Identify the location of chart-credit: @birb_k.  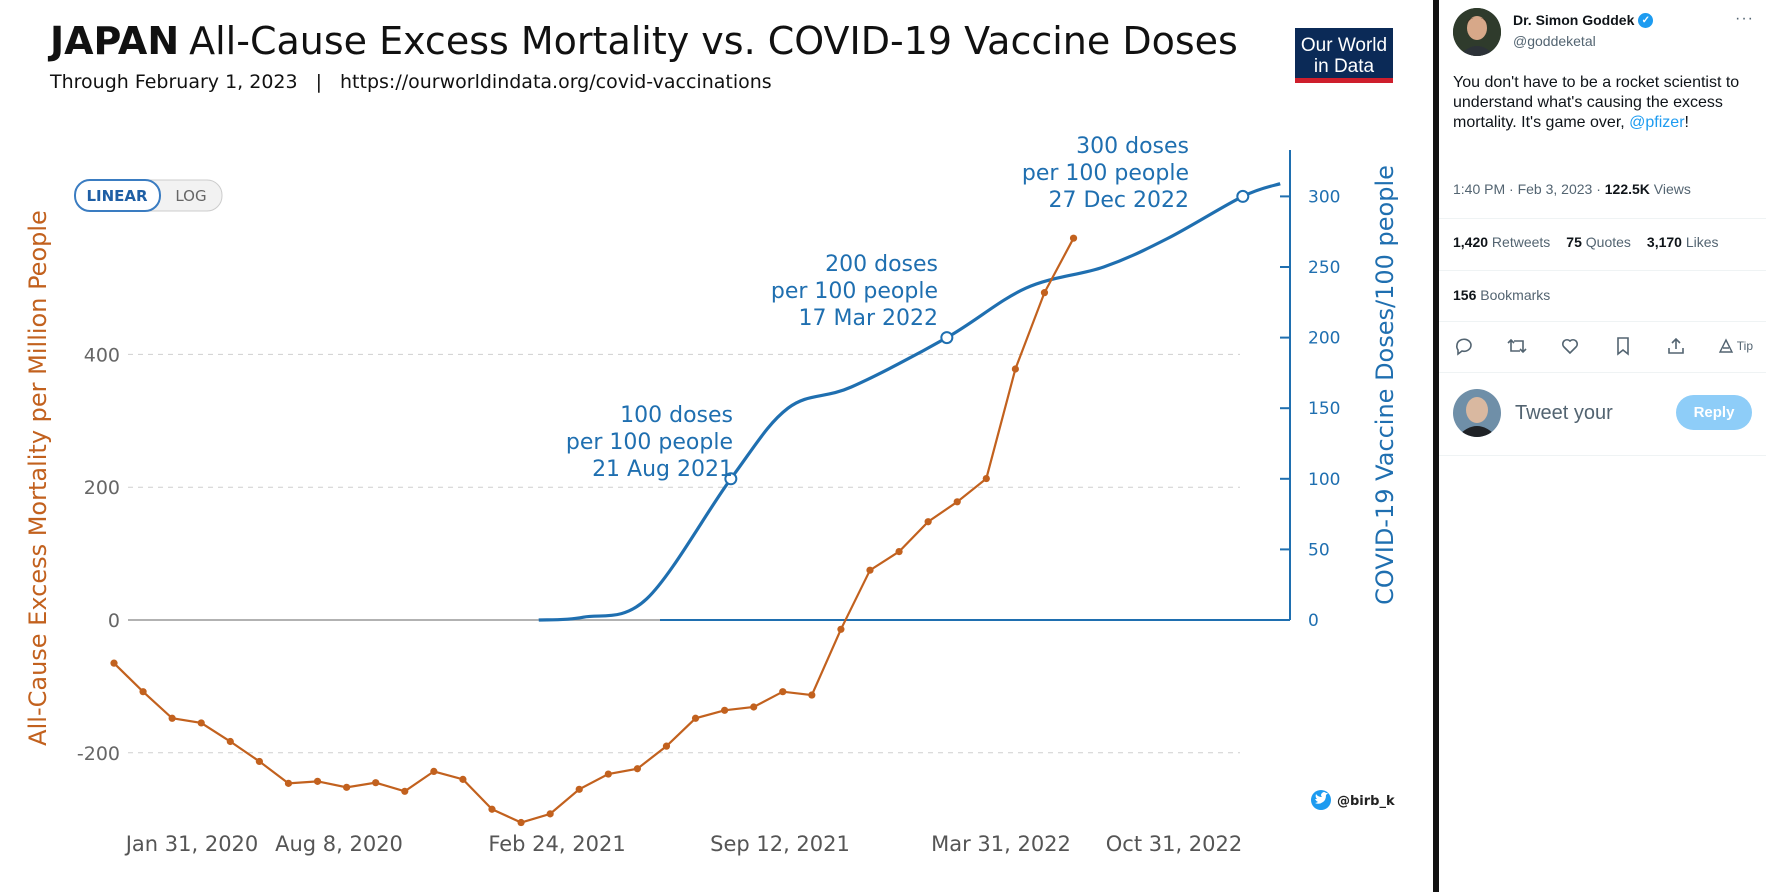
(1353, 800).